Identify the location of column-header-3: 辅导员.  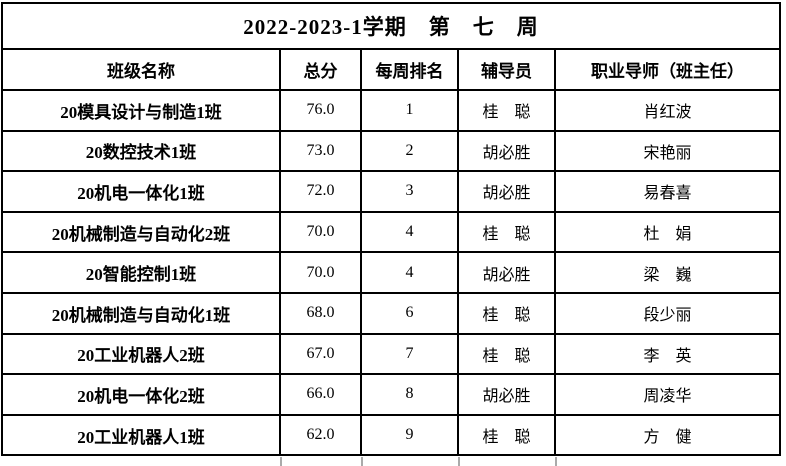
(506, 69).